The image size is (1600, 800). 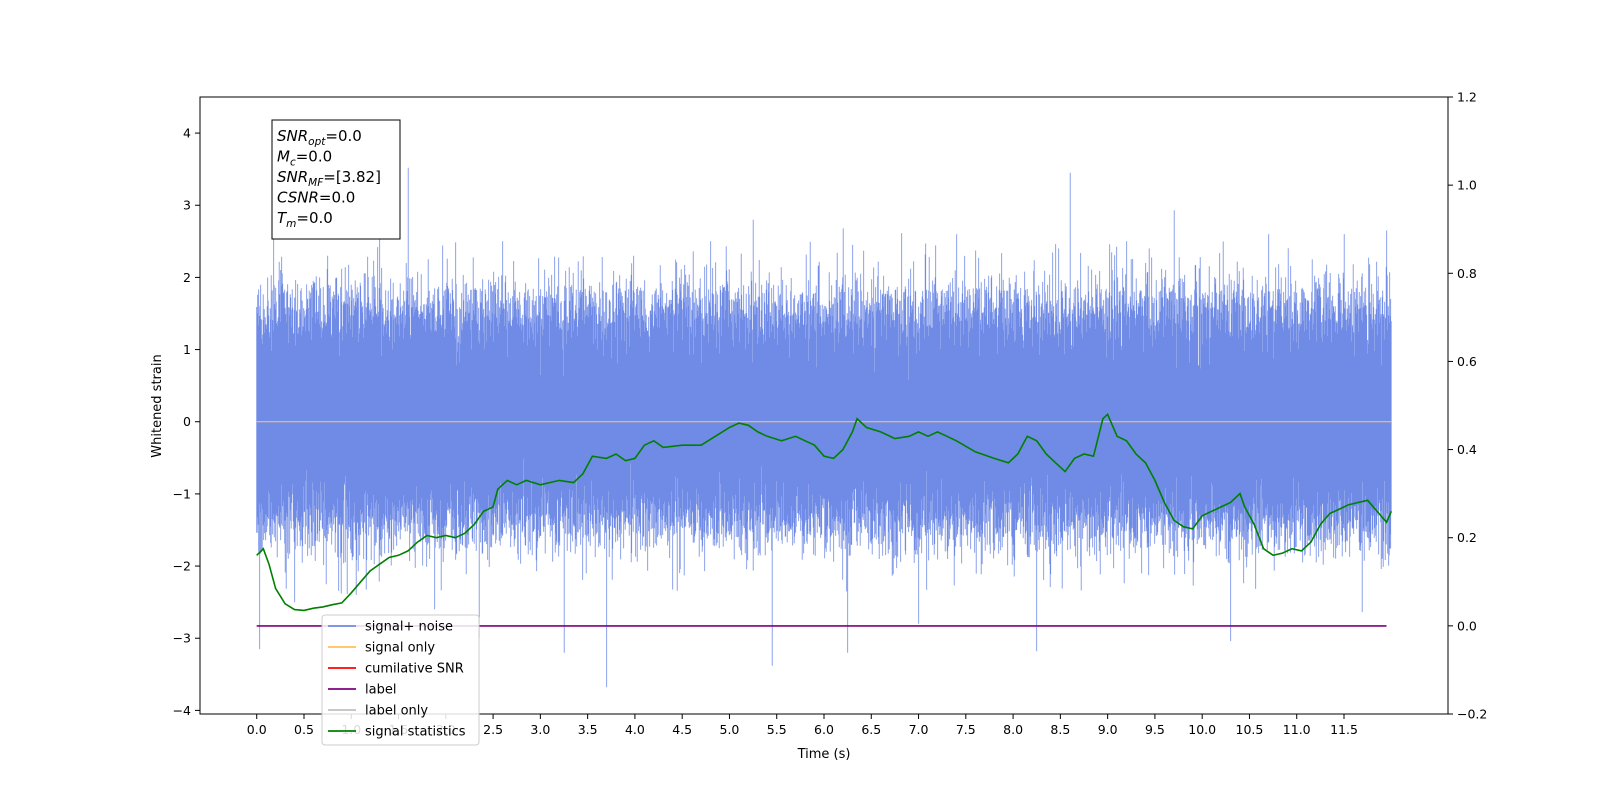 I want to click on legend-entry: cumilative SNR, so click(x=396, y=669).